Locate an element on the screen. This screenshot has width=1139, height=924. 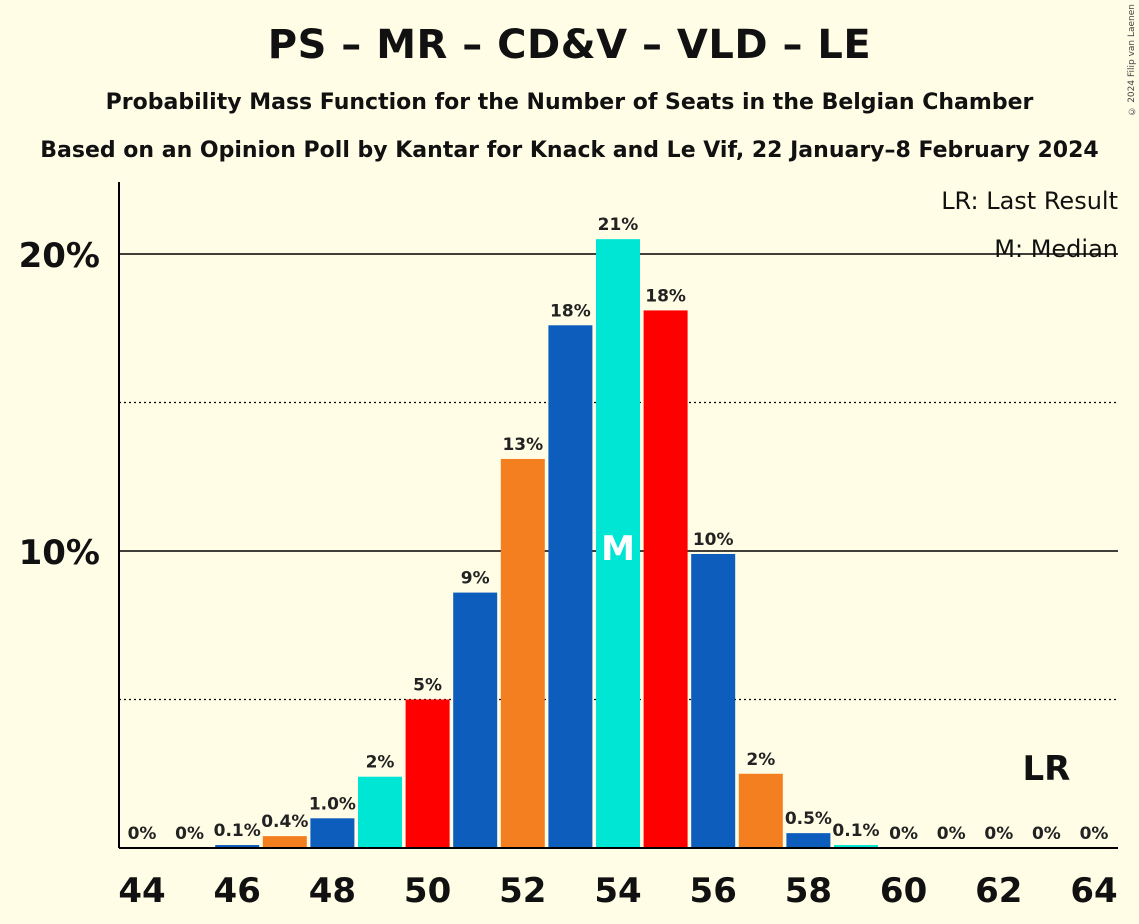
x-tick-label-44: 44 is located at coordinates (141, 891).